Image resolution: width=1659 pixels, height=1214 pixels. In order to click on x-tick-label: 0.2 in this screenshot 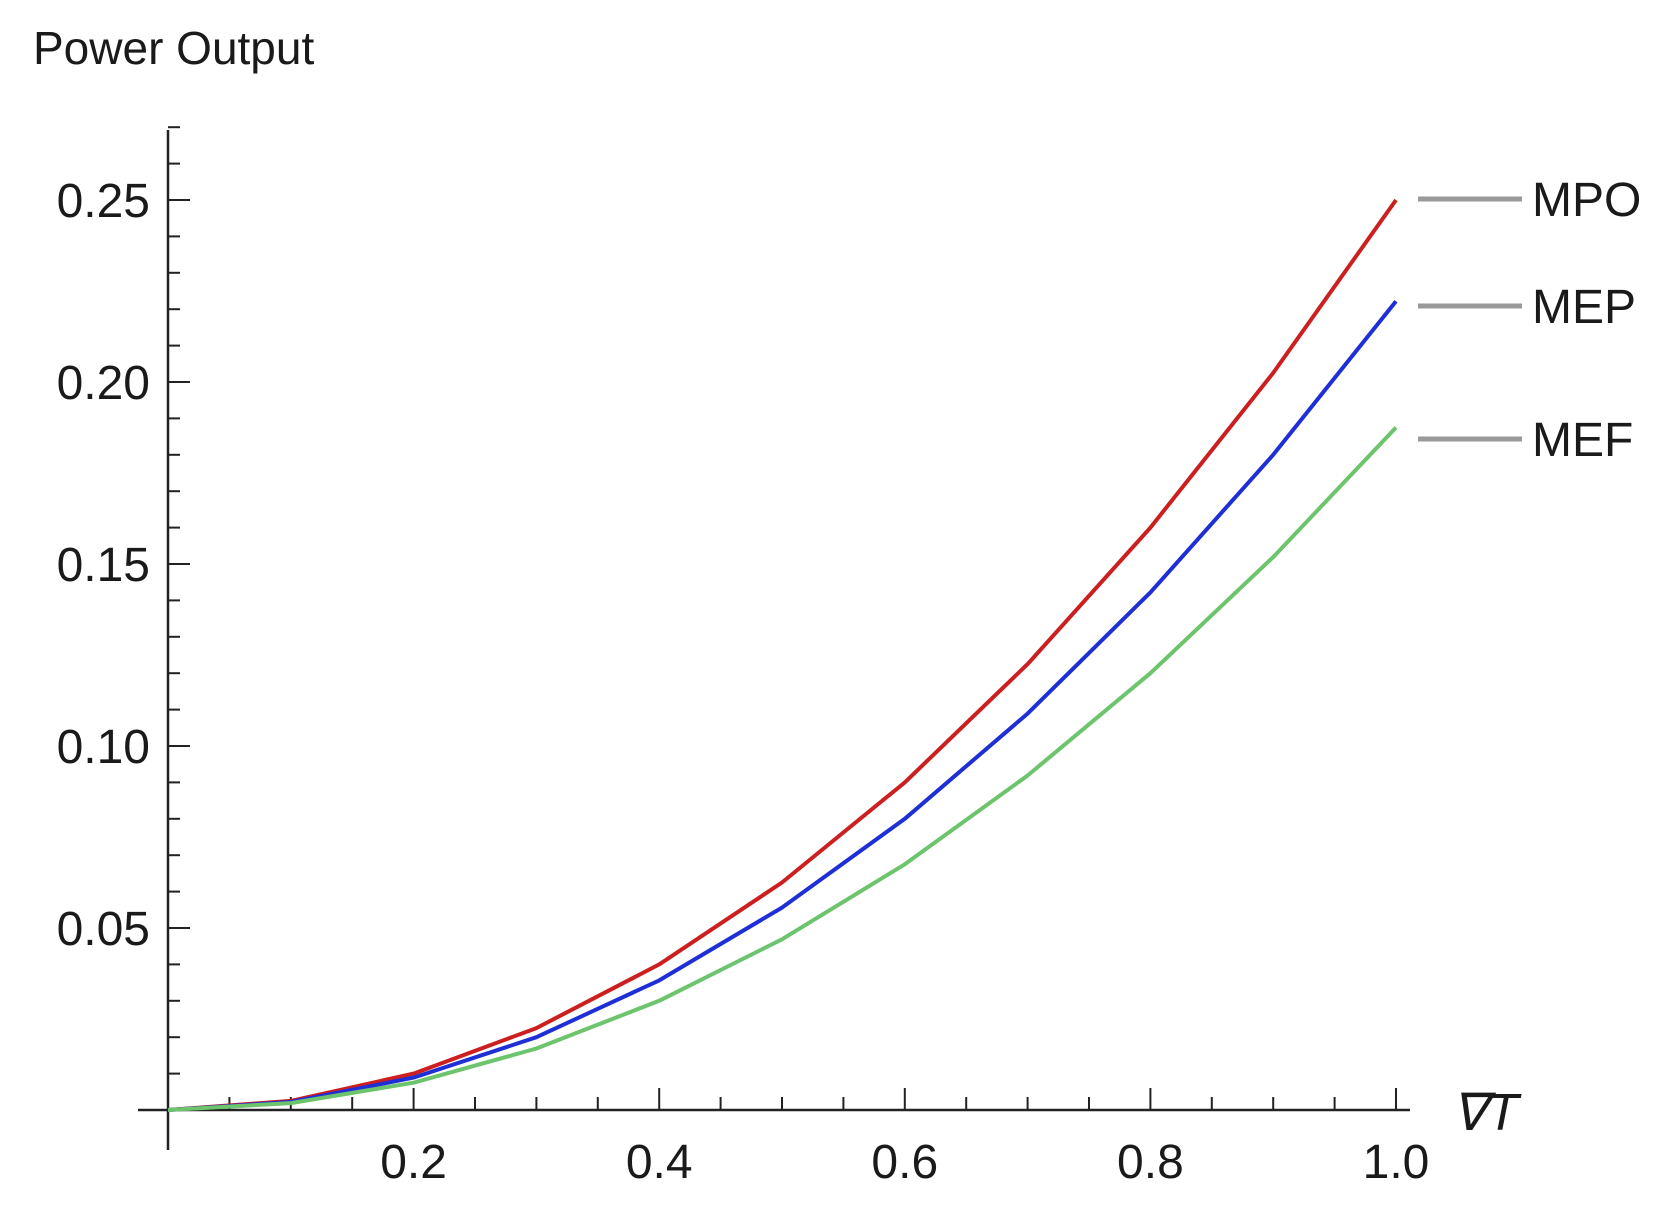, I will do `click(413, 1162)`.